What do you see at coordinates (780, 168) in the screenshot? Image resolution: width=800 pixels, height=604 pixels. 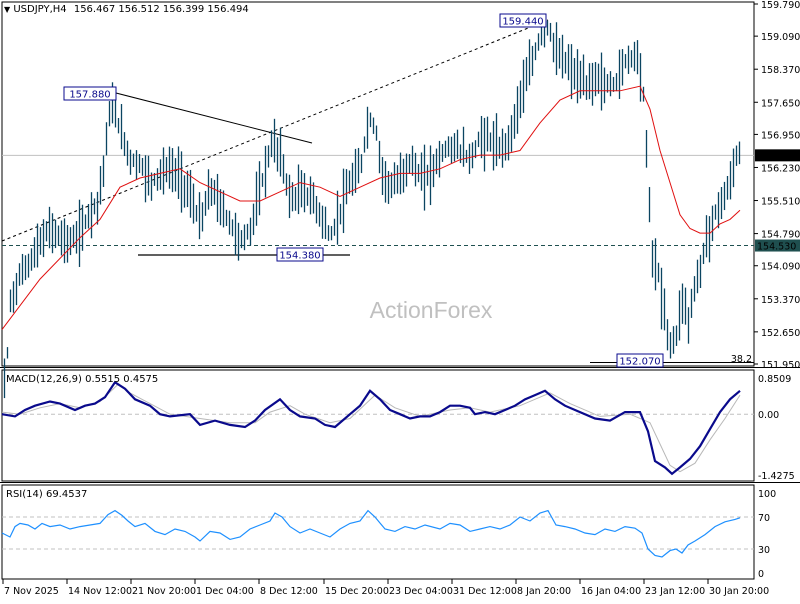 I see `y-axis-label: 156.230` at bounding box center [780, 168].